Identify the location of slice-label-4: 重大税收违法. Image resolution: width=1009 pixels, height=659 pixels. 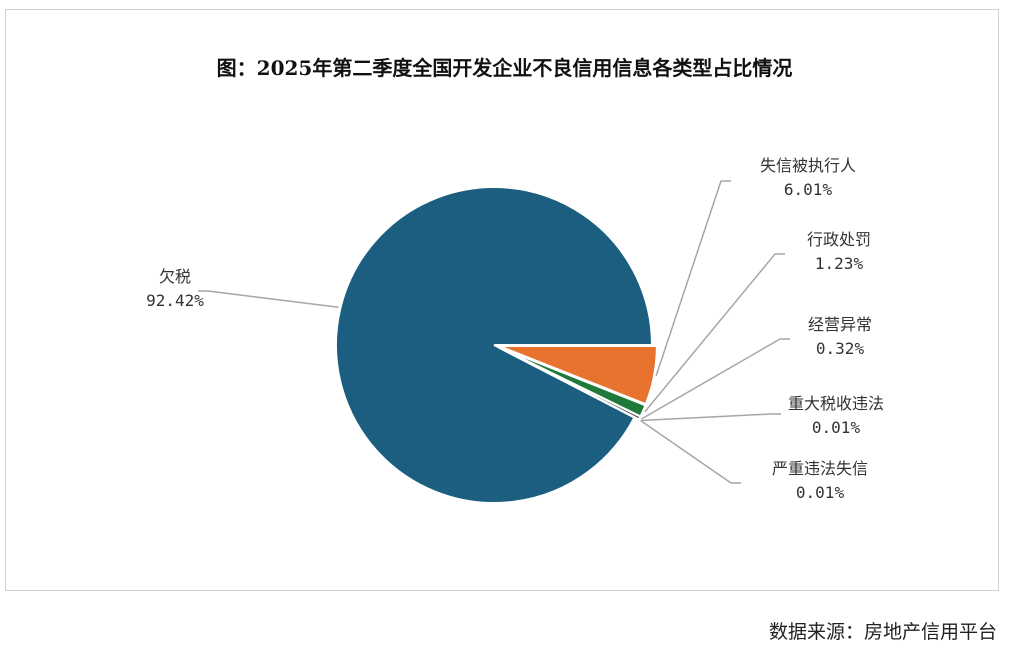
(836, 403).